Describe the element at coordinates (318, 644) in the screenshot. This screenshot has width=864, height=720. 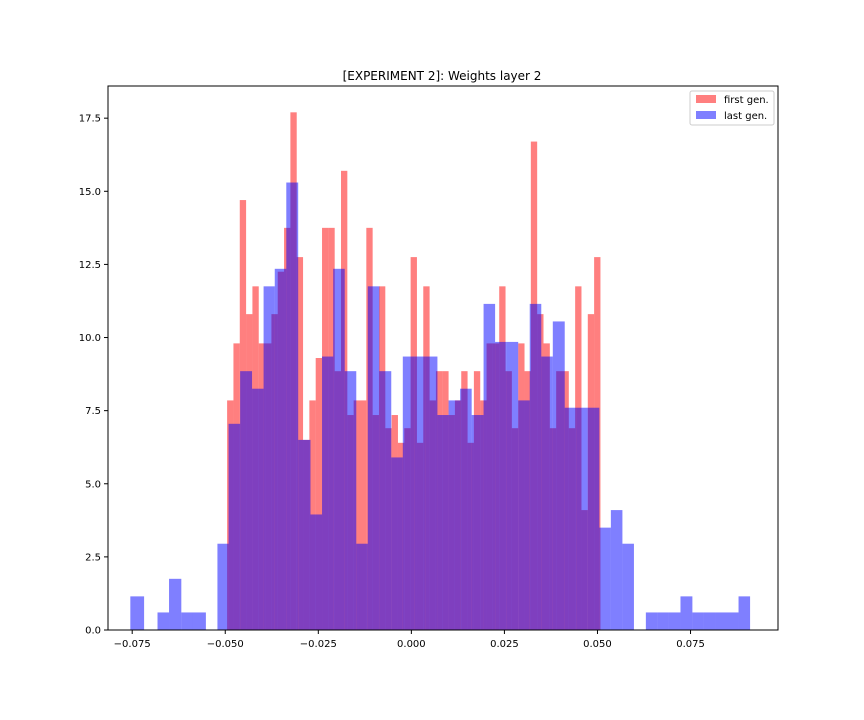
I see `x-tick-label: −0.025` at that location.